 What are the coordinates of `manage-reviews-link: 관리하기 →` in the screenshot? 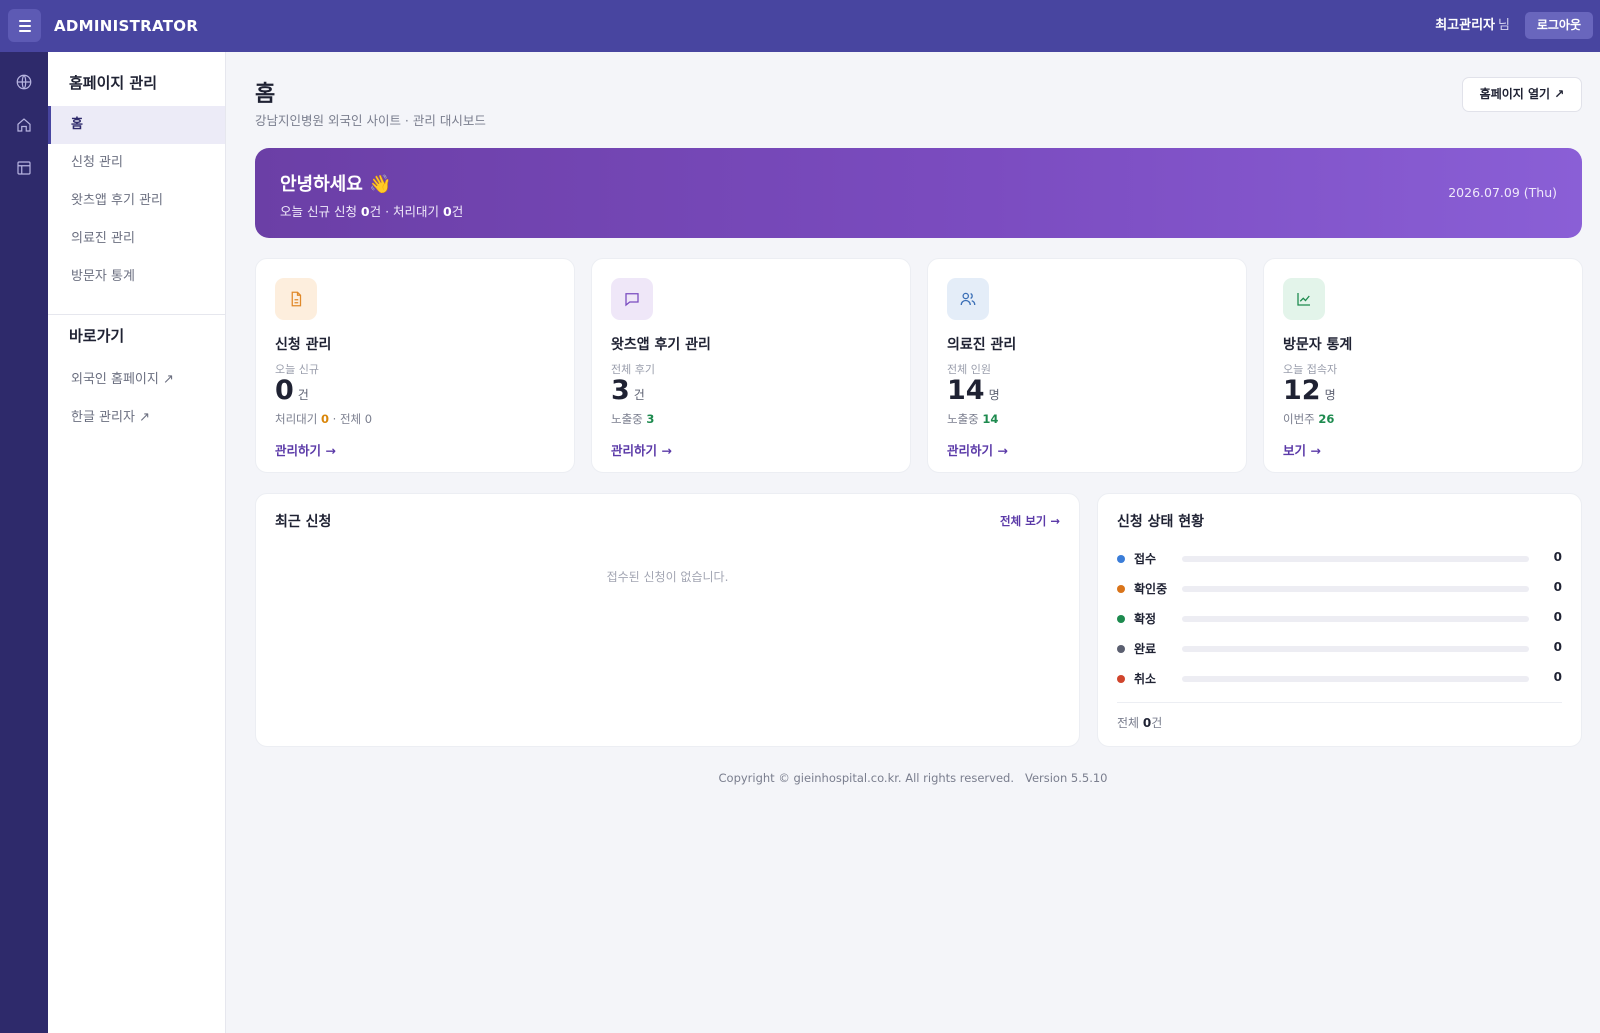 It's located at (641, 450).